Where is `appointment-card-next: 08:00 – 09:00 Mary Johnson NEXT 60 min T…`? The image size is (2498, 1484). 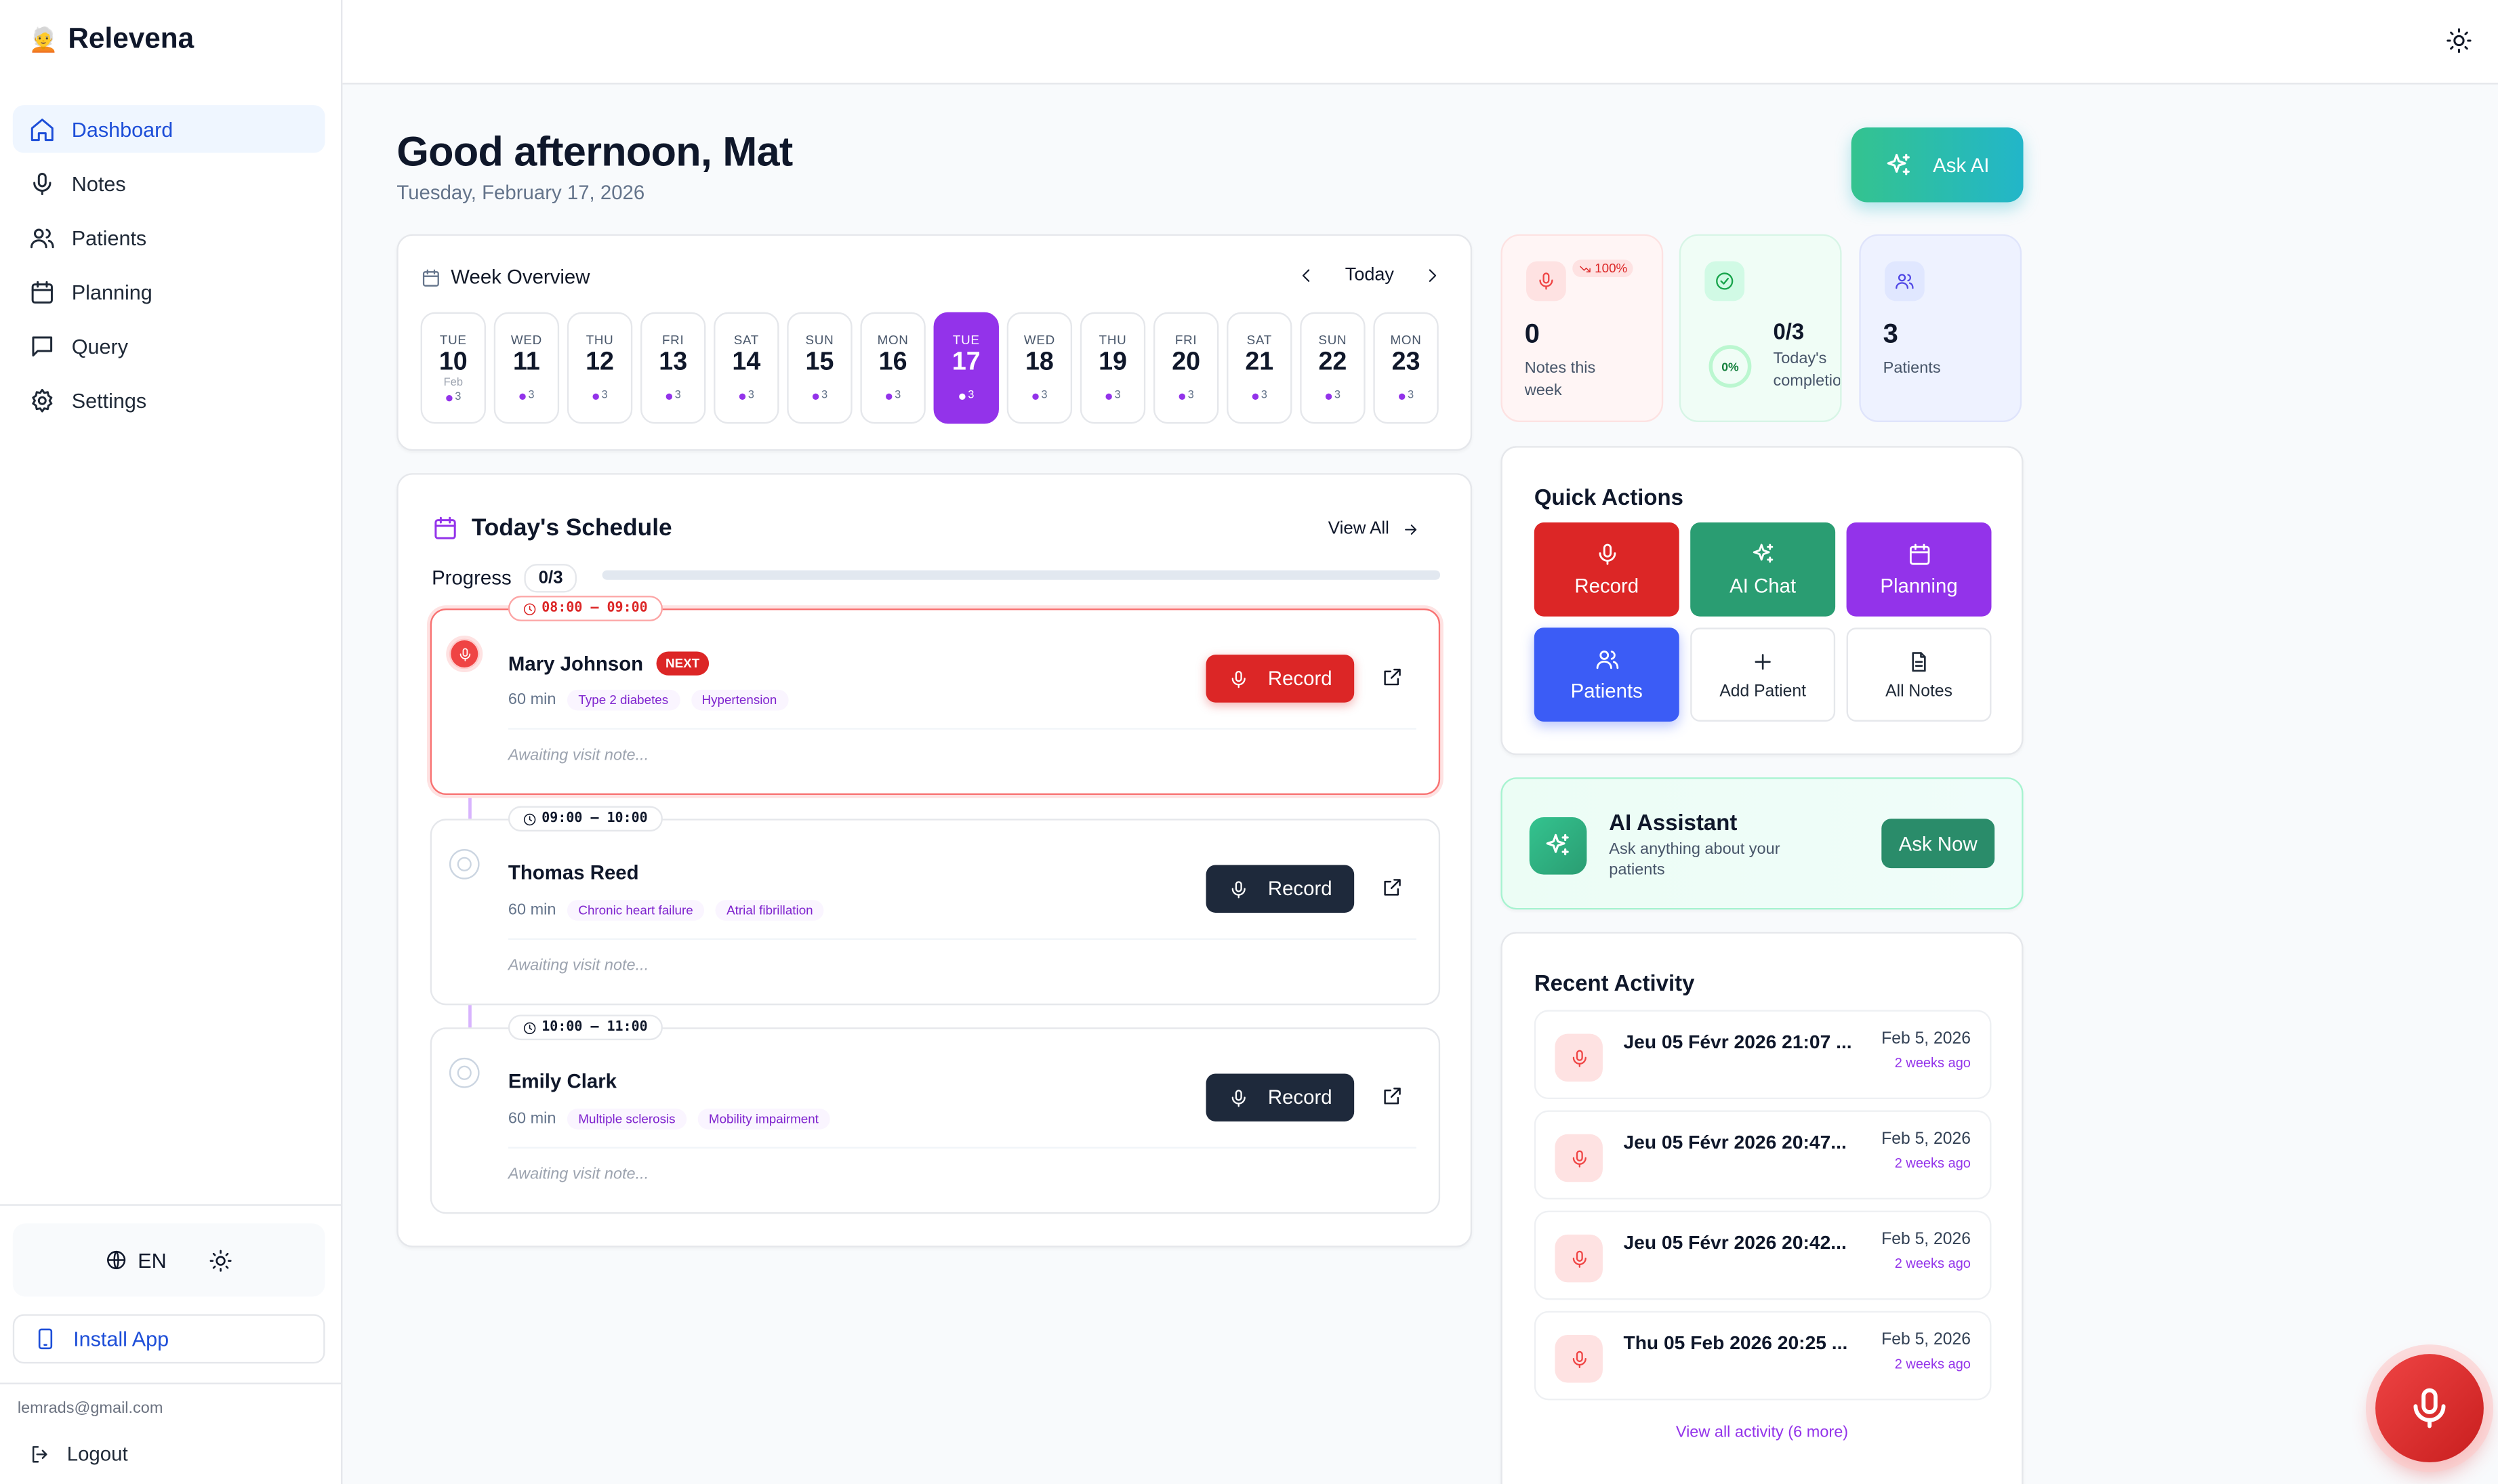 appointment-card-next: 08:00 – 09:00 Mary Johnson NEXT 60 min T… is located at coordinates (935, 696).